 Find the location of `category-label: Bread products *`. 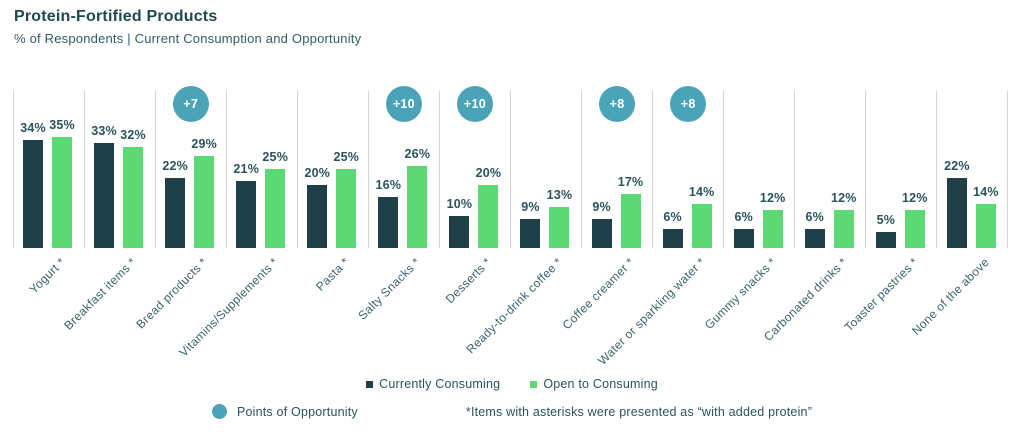

category-label: Bread products * is located at coordinates (172, 293).